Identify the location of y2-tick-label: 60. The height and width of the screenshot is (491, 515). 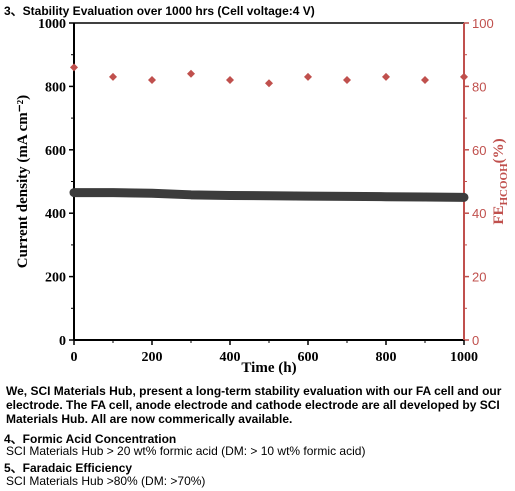
(479, 150).